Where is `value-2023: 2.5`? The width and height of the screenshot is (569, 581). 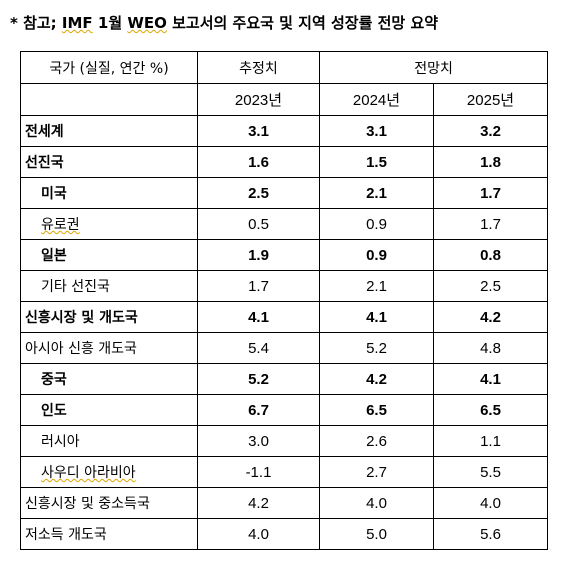 value-2023: 2.5 is located at coordinates (258, 193).